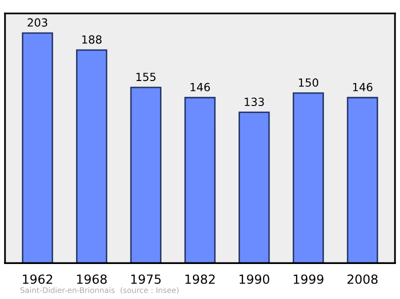 This screenshot has height=299, width=400. I want to click on x-tick-label: 2008, so click(363, 279).